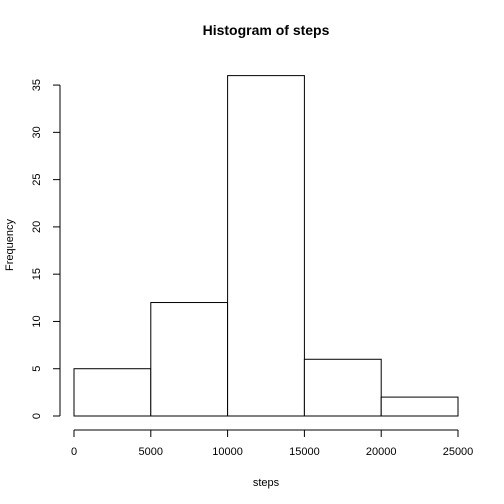 This screenshot has height=504, width=504. Describe the element at coordinates (46, 249) in the screenshot. I see `y-axis: 0 5 10 15 20 25 30 35` at that location.